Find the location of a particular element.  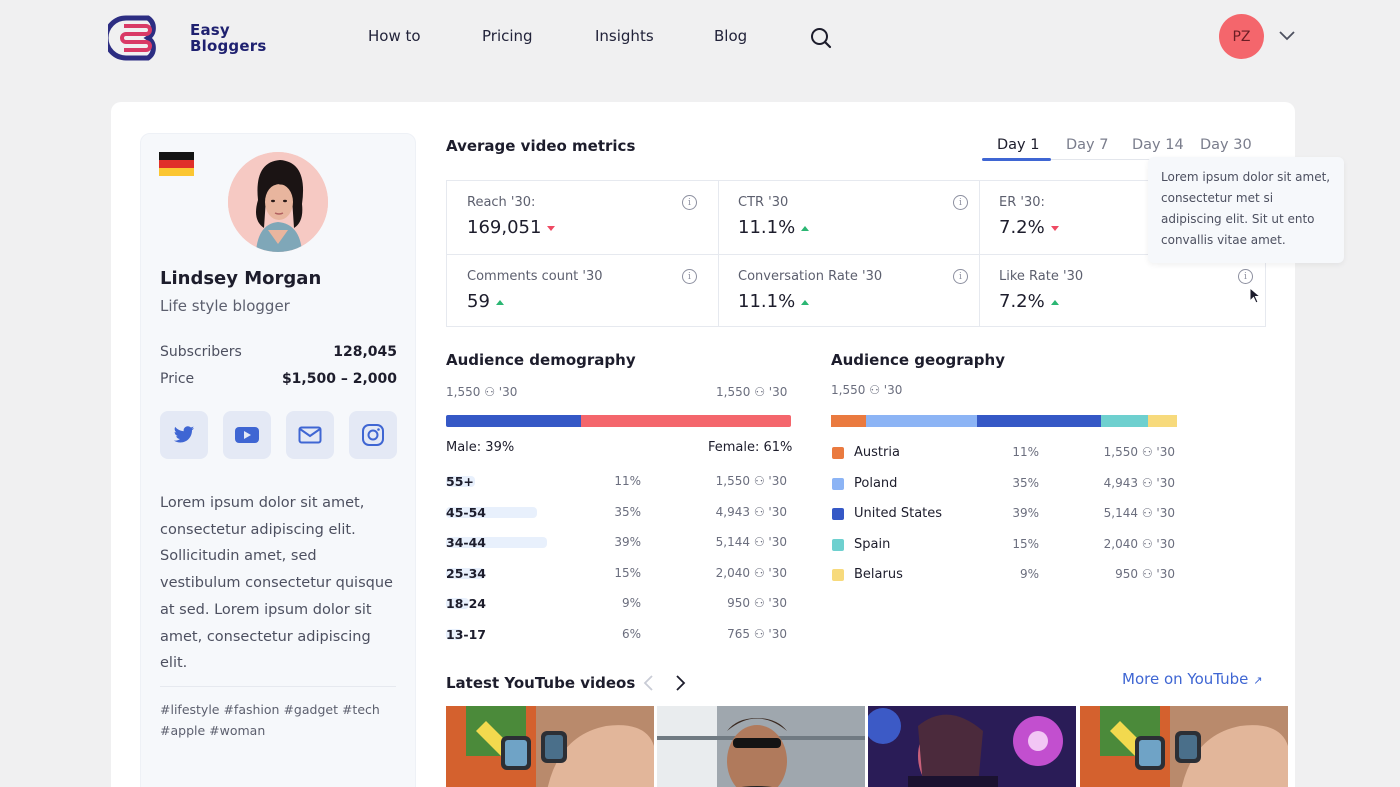

metric-reach: Reach '30: 169,051 i is located at coordinates (578, 217).